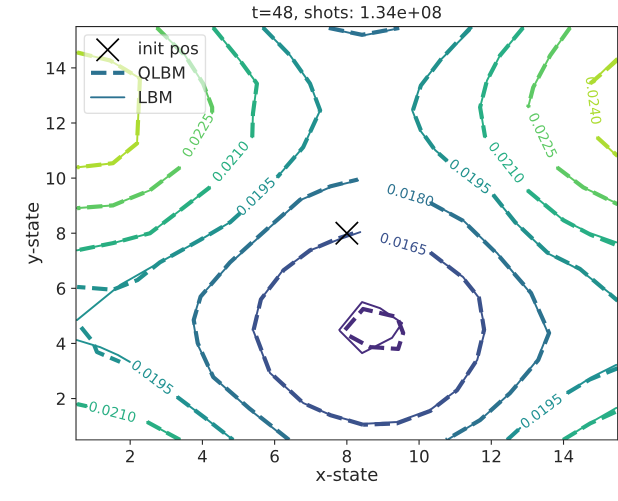 Image resolution: width=618 pixels, height=501 pixels. I want to click on x-tick-label: 10, so click(419, 456).